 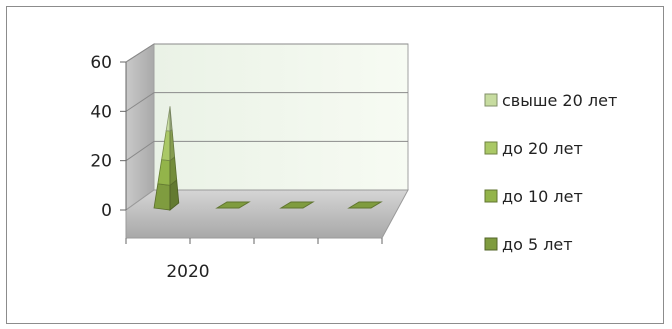 I want to click on legend-label: до 20 лет, so click(x=542, y=148).